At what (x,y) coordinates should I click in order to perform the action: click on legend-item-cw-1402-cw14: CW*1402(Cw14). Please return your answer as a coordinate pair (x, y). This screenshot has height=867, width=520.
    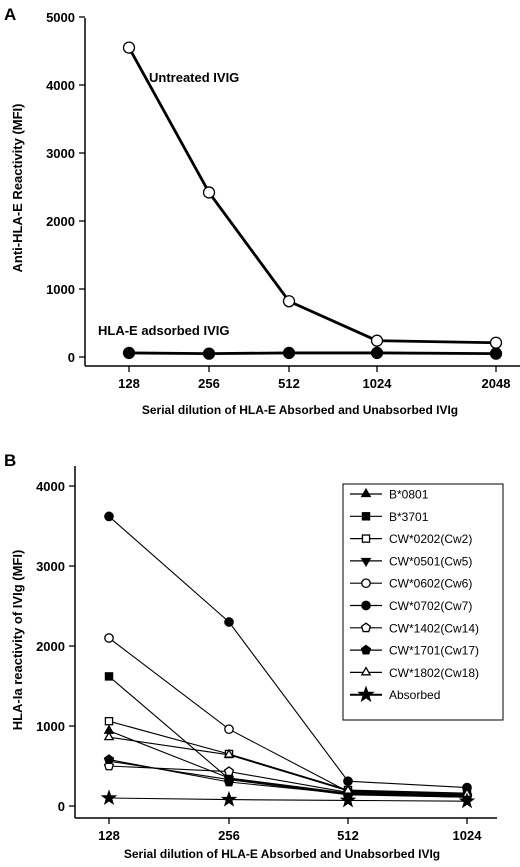
    Looking at the image, I should click on (414, 628).